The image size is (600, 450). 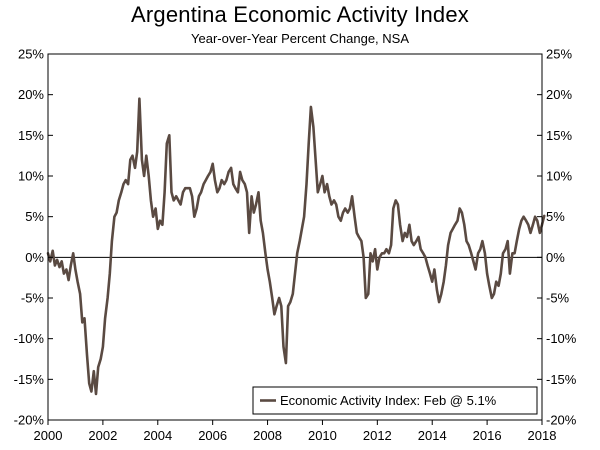 I want to click on x-tick-label: 2014, so click(x=432, y=435).